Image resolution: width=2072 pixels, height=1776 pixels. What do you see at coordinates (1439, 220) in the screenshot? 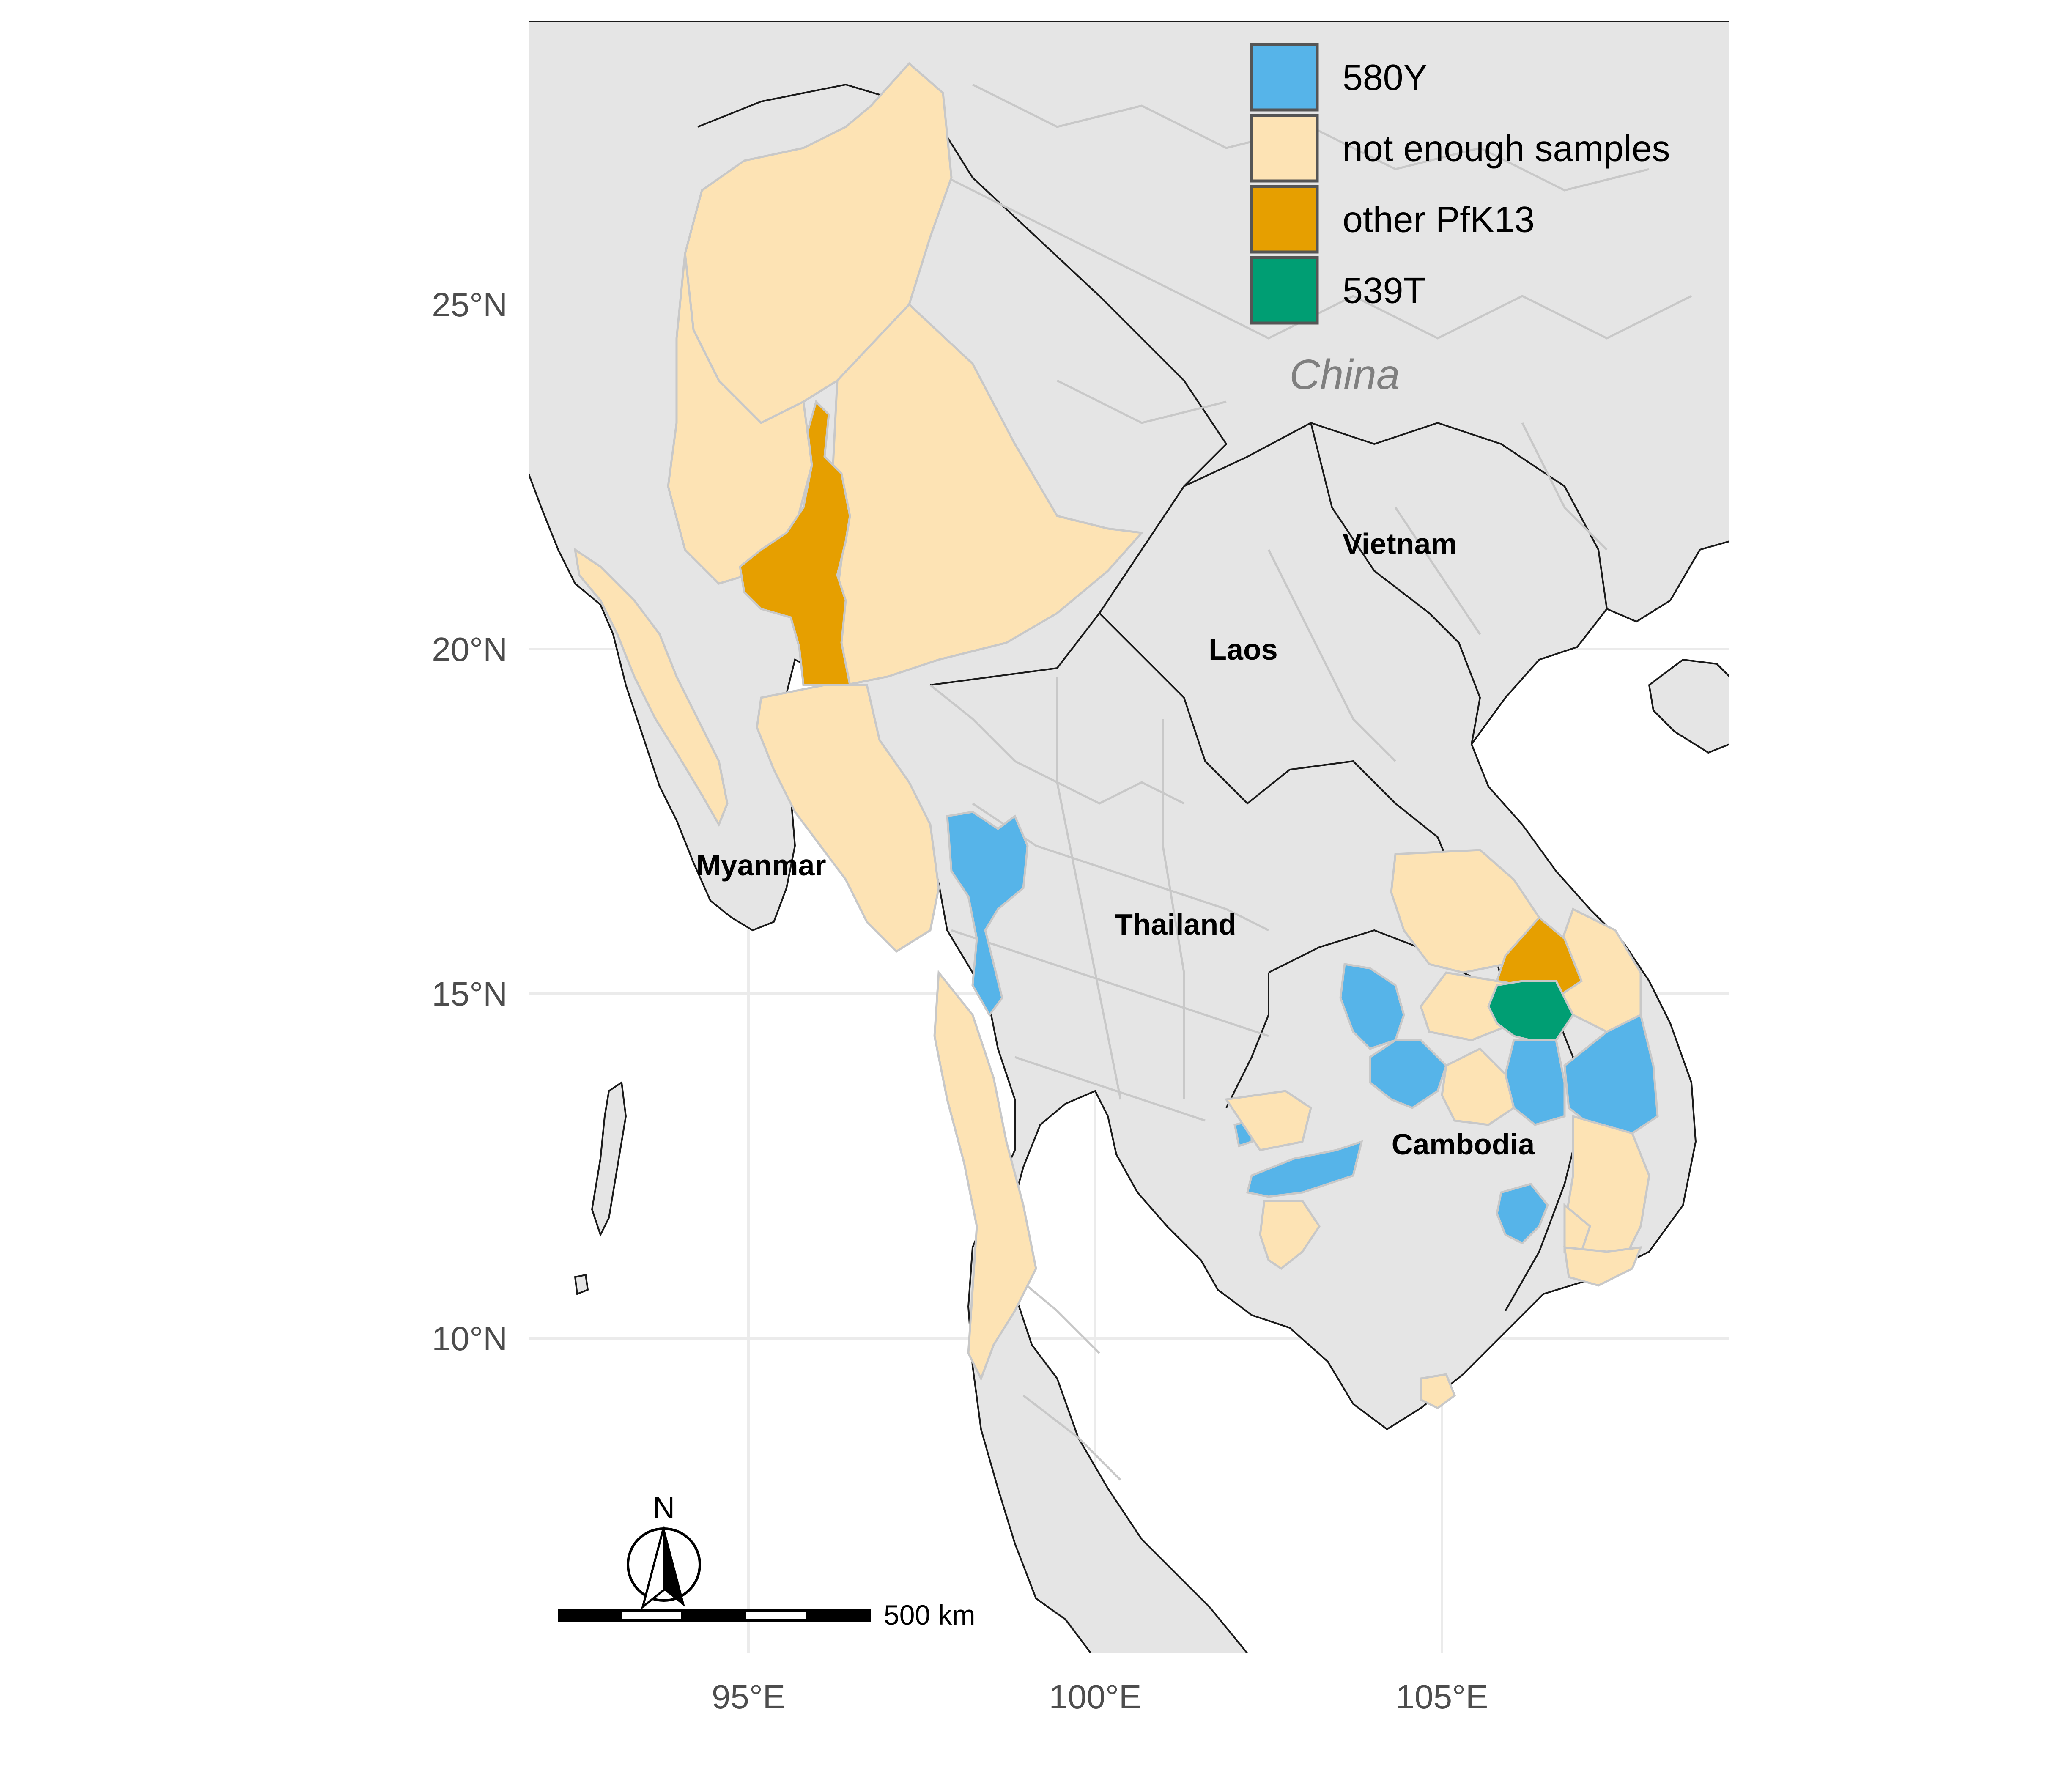
I see `legend-label: other PfK13` at bounding box center [1439, 220].